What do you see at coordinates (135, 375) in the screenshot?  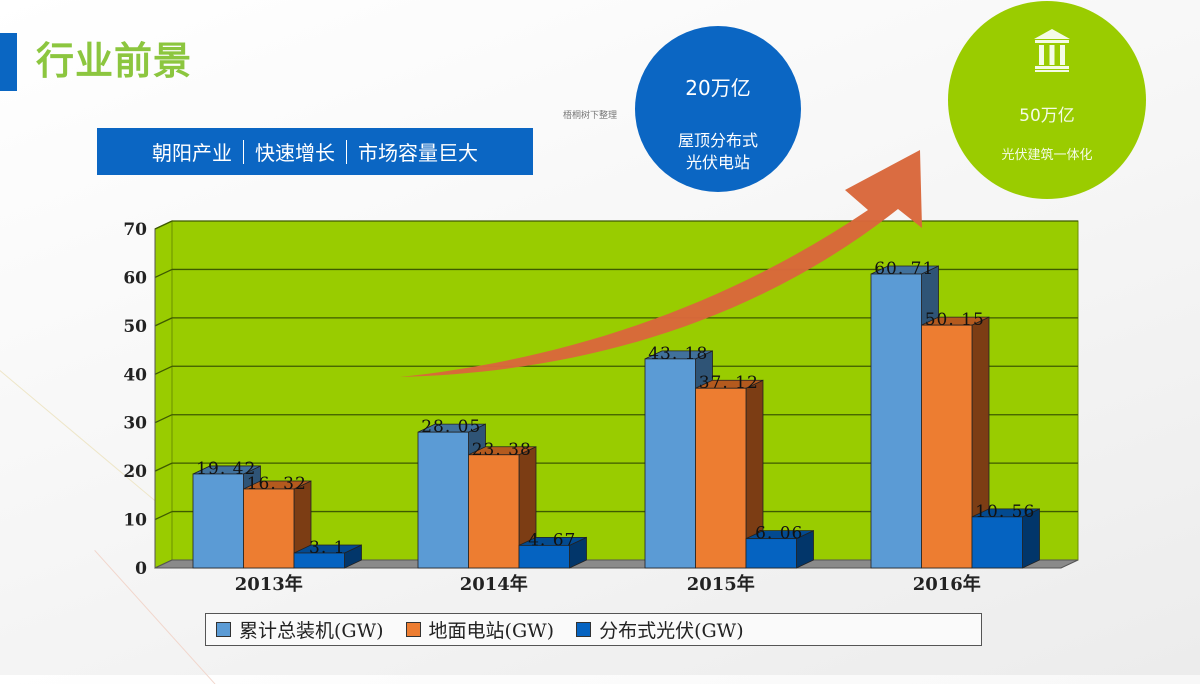 I see `y-tick-label: 40` at bounding box center [135, 375].